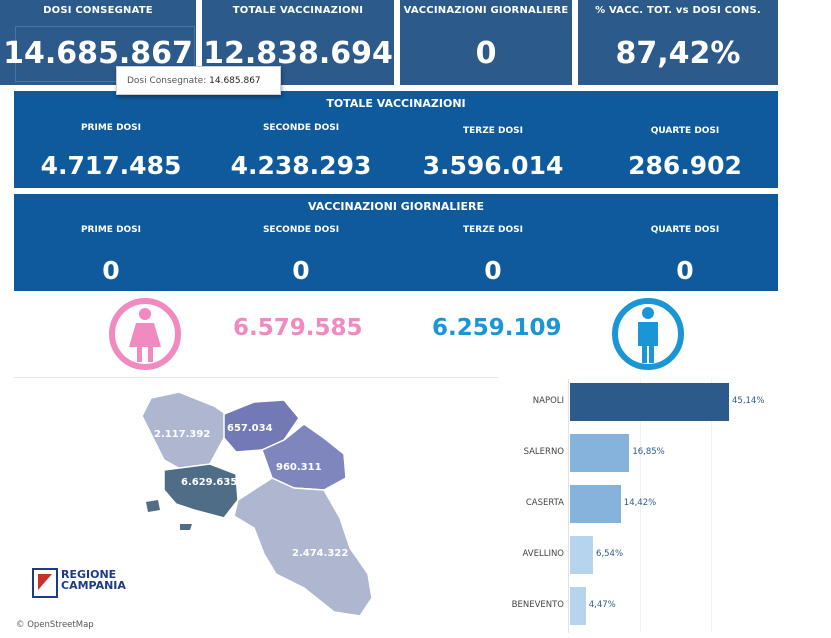 This screenshot has height=638, width=831. Describe the element at coordinates (320, 553) in the screenshot. I see `map-label-salerno: 2.474.322` at that location.